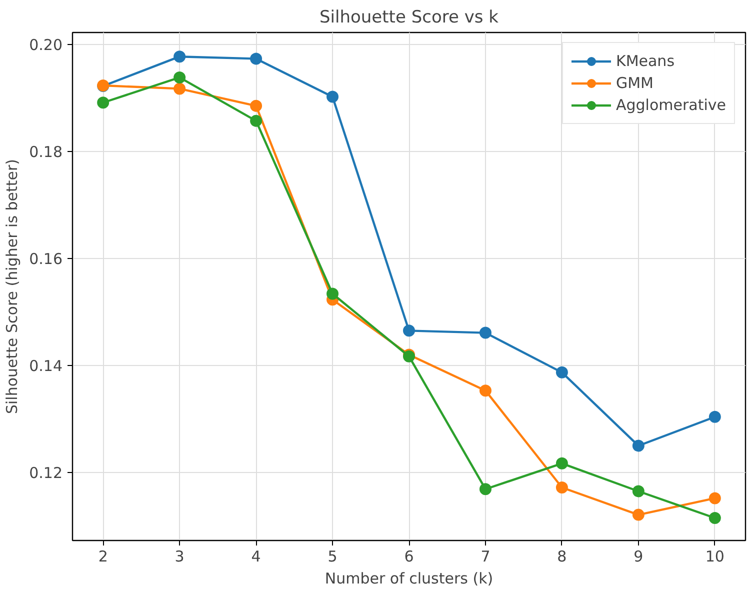 This screenshot has width=756, height=594. Describe the element at coordinates (409, 579) in the screenshot. I see `x-axis-title: Number of clusters (k)` at that location.